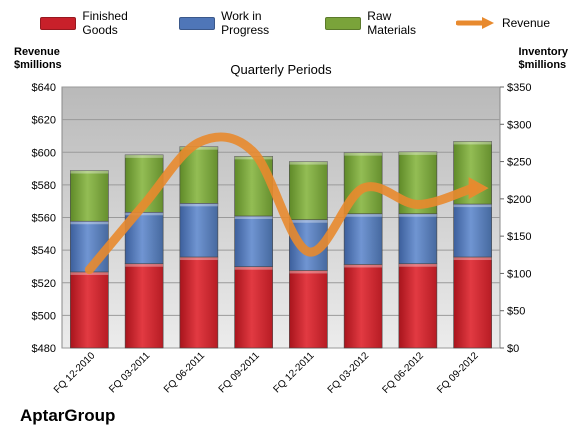 This screenshot has width=576, height=433. Describe the element at coordinates (519, 88) in the screenshot. I see `y-tick-right: $350` at that location.